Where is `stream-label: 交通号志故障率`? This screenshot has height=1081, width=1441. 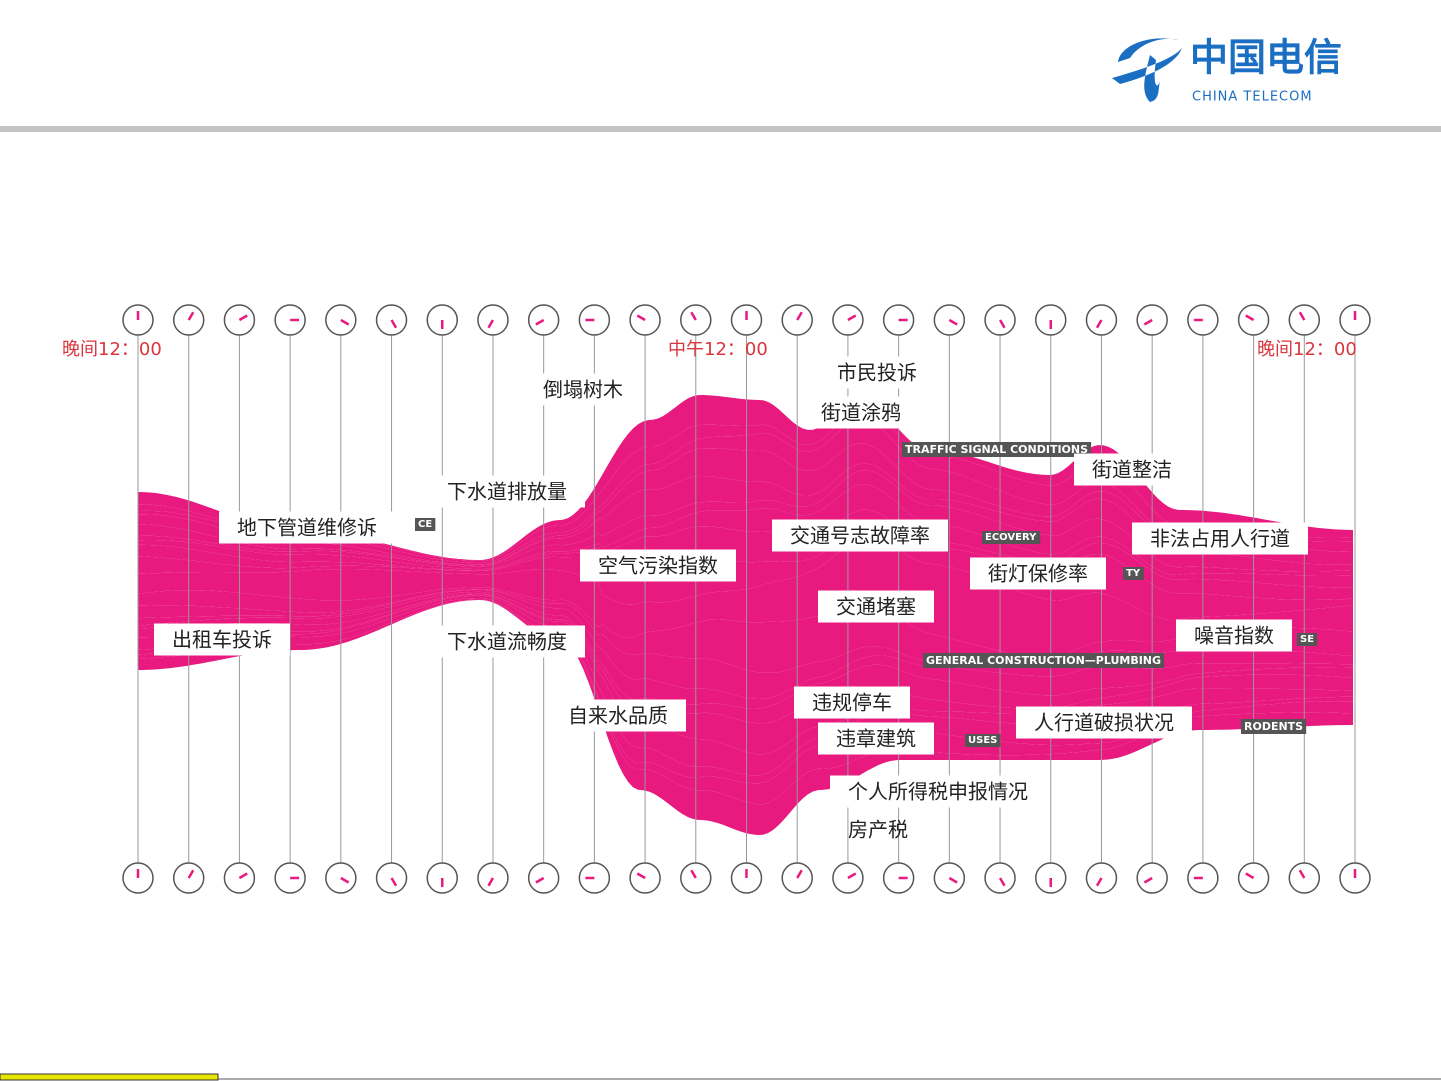 stream-label: 交通号志故障率 is located at coordinates (860, 535).